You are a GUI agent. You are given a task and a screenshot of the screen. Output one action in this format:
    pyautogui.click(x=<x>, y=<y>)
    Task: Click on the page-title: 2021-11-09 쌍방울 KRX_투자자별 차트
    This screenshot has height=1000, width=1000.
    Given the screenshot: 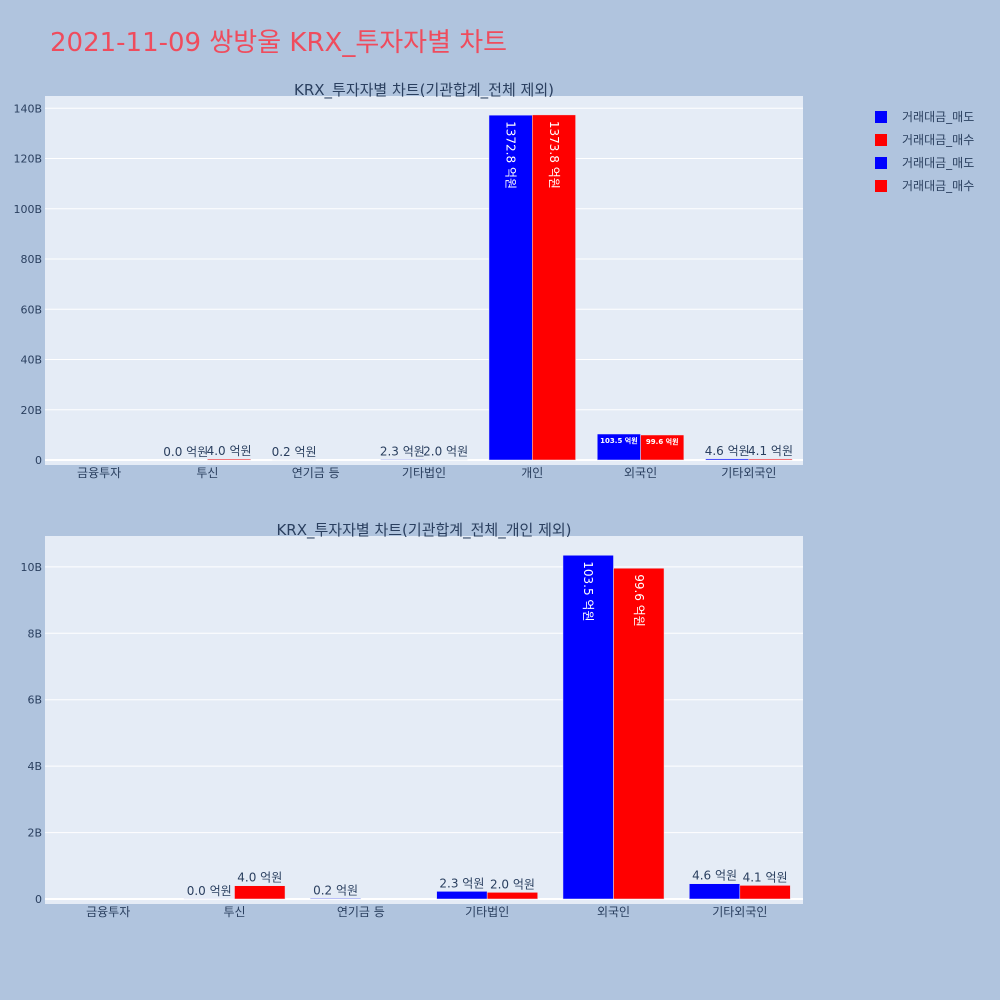 What is the action you would take?
    pyautogui.click(x=279, y=43)
    